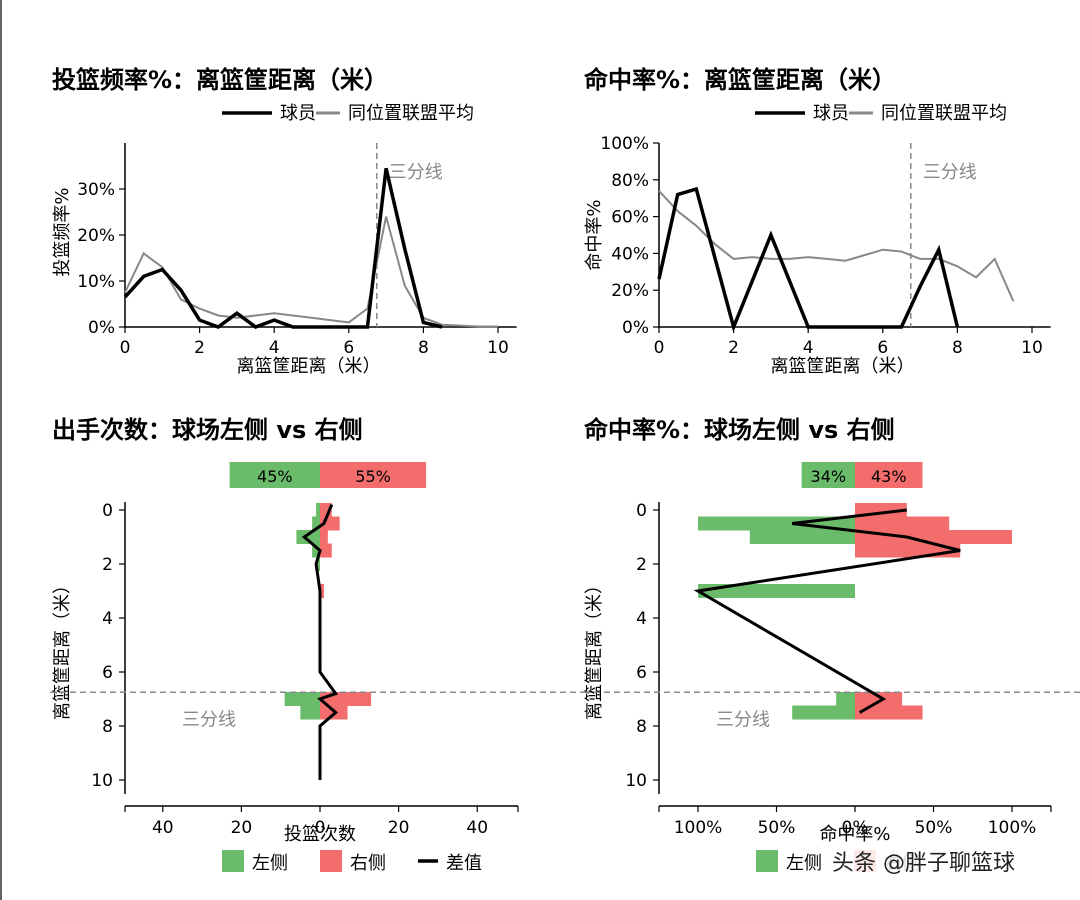 The image size is (1080, 900). Describe the element at coordinates (804, 863) in the screenshot. I see `legend-label-left: 左侧` at that location.